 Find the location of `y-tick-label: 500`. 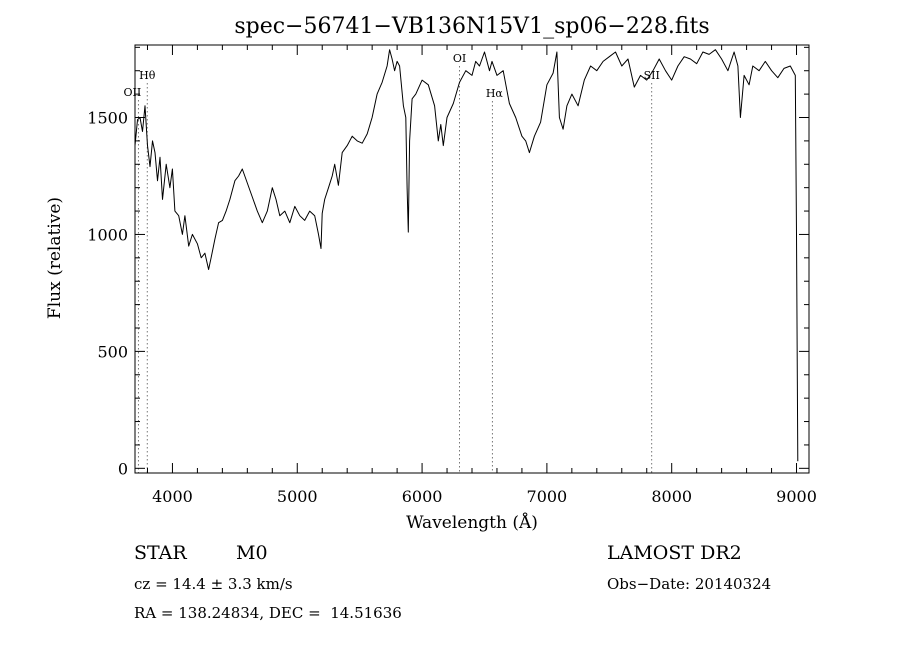

y-tick-label: 500 is located at coordinates (112, 351).